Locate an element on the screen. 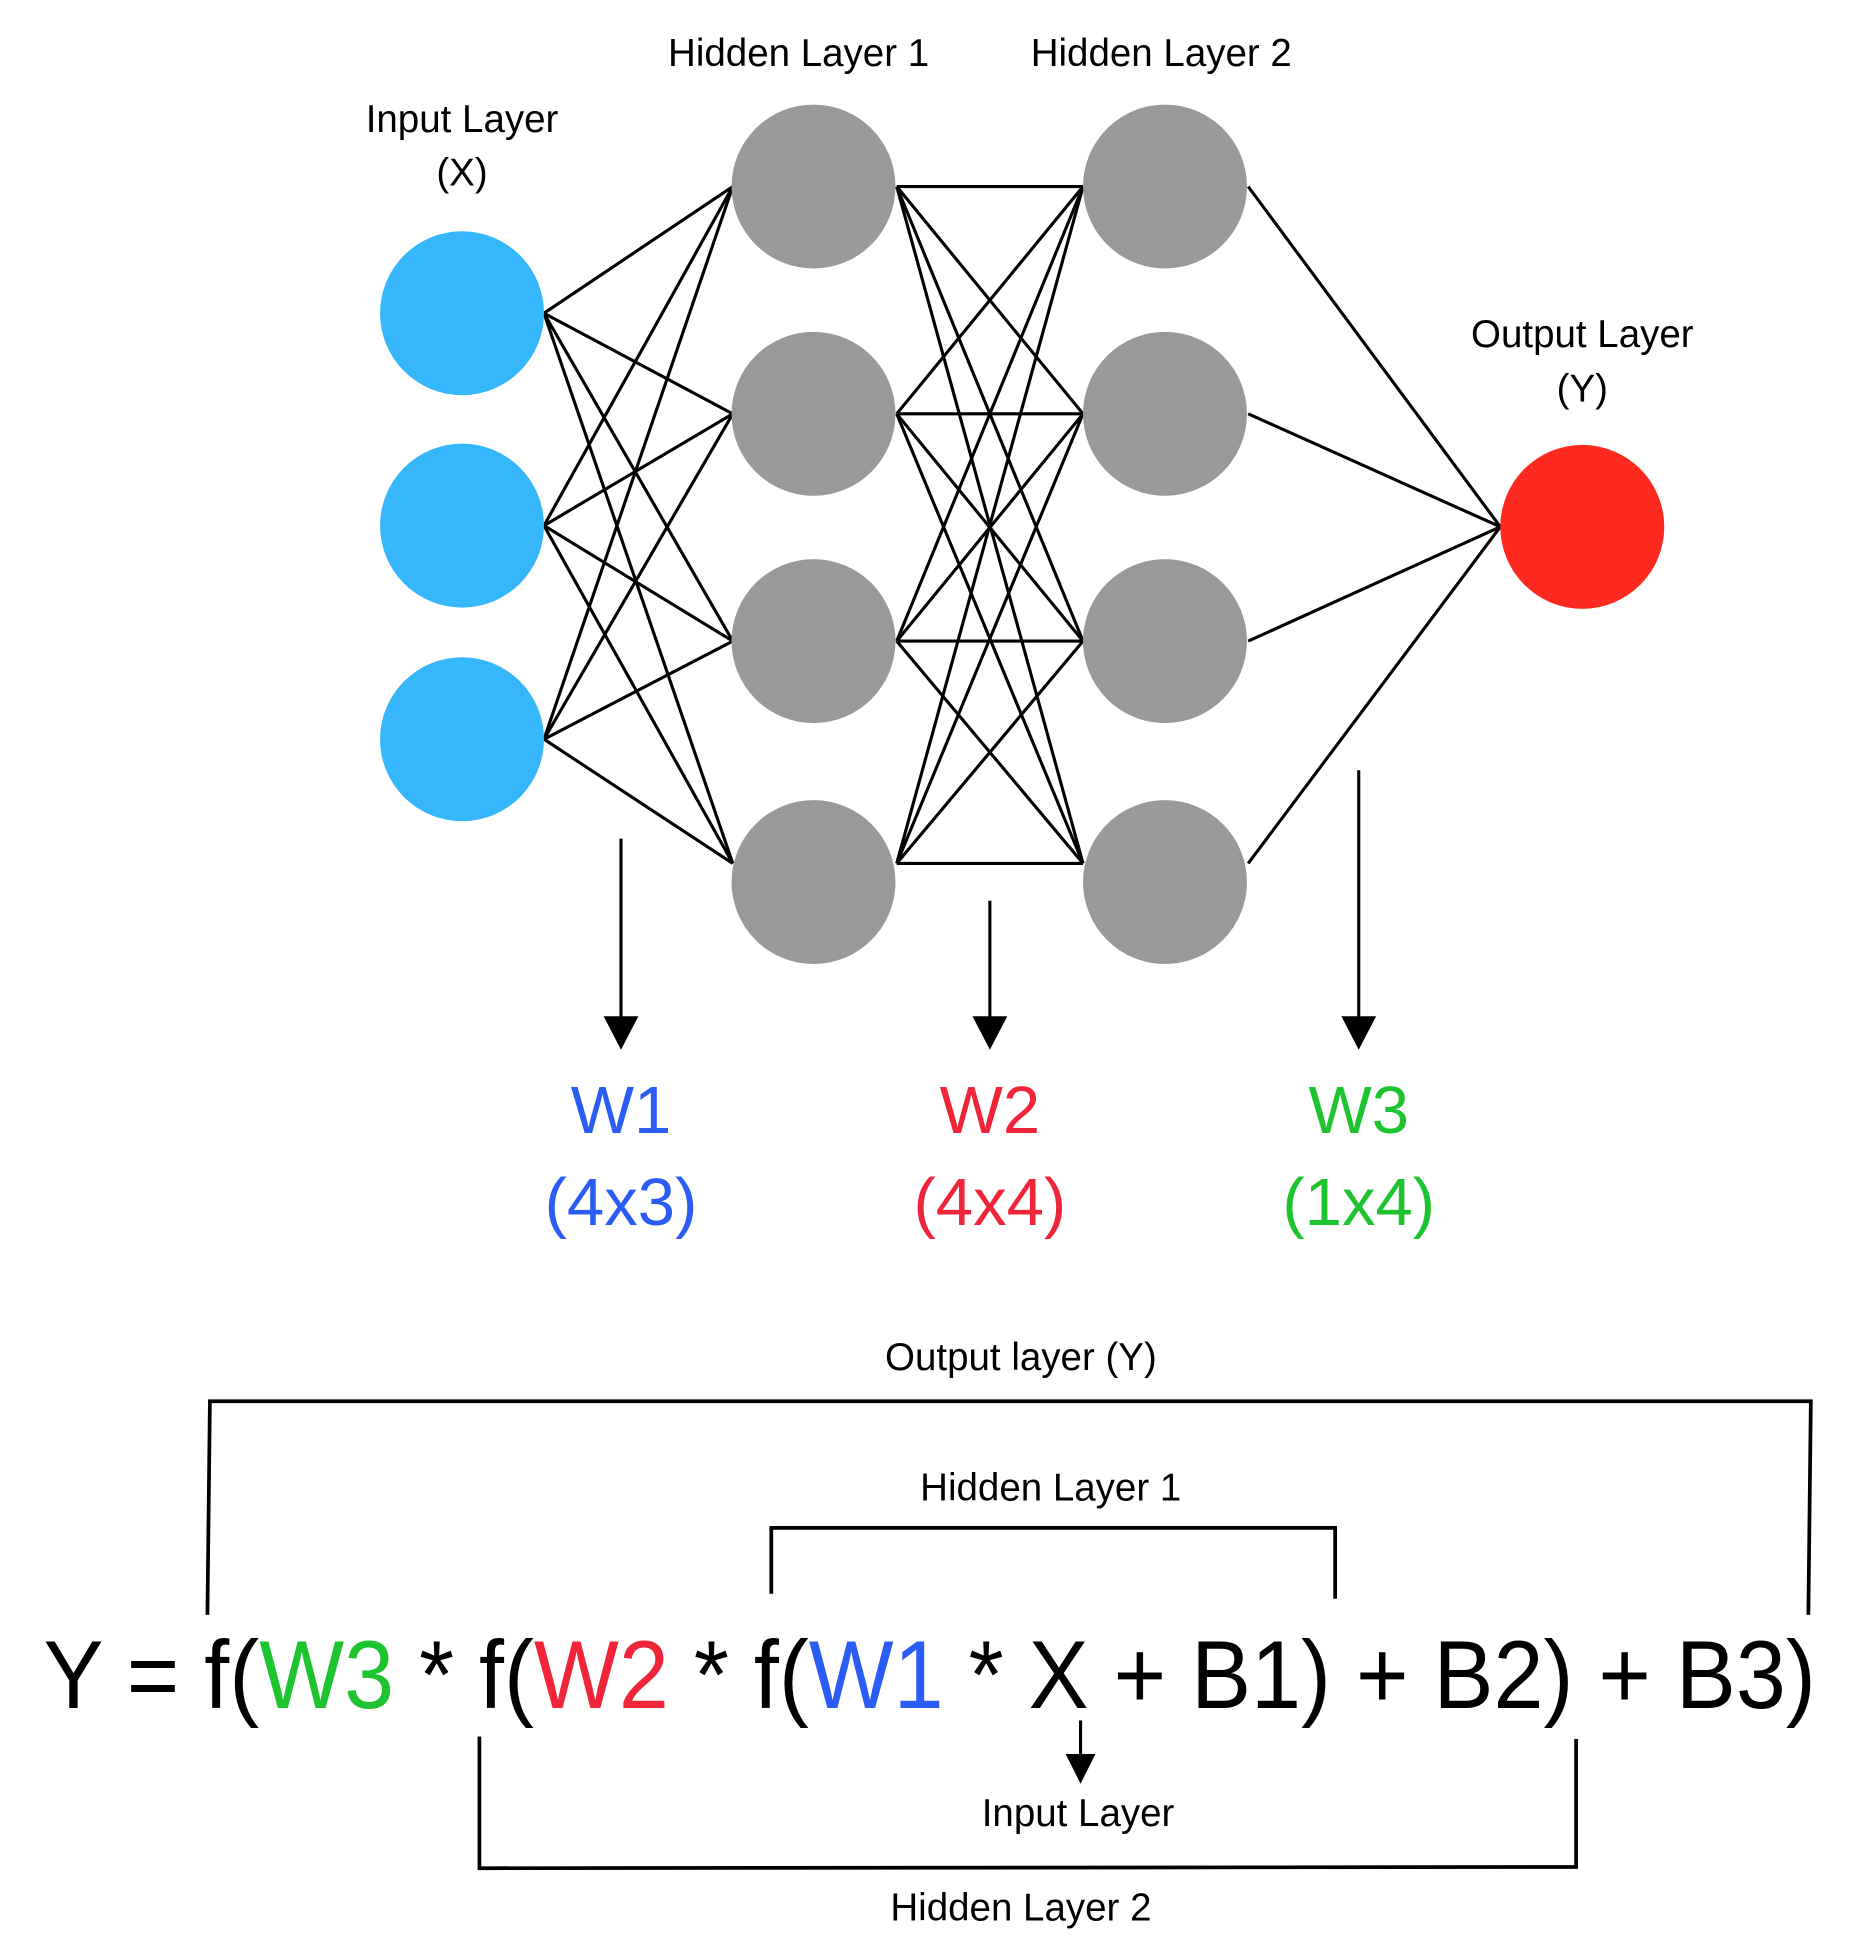  output-bracket is located at coordinates (1009, 1507).